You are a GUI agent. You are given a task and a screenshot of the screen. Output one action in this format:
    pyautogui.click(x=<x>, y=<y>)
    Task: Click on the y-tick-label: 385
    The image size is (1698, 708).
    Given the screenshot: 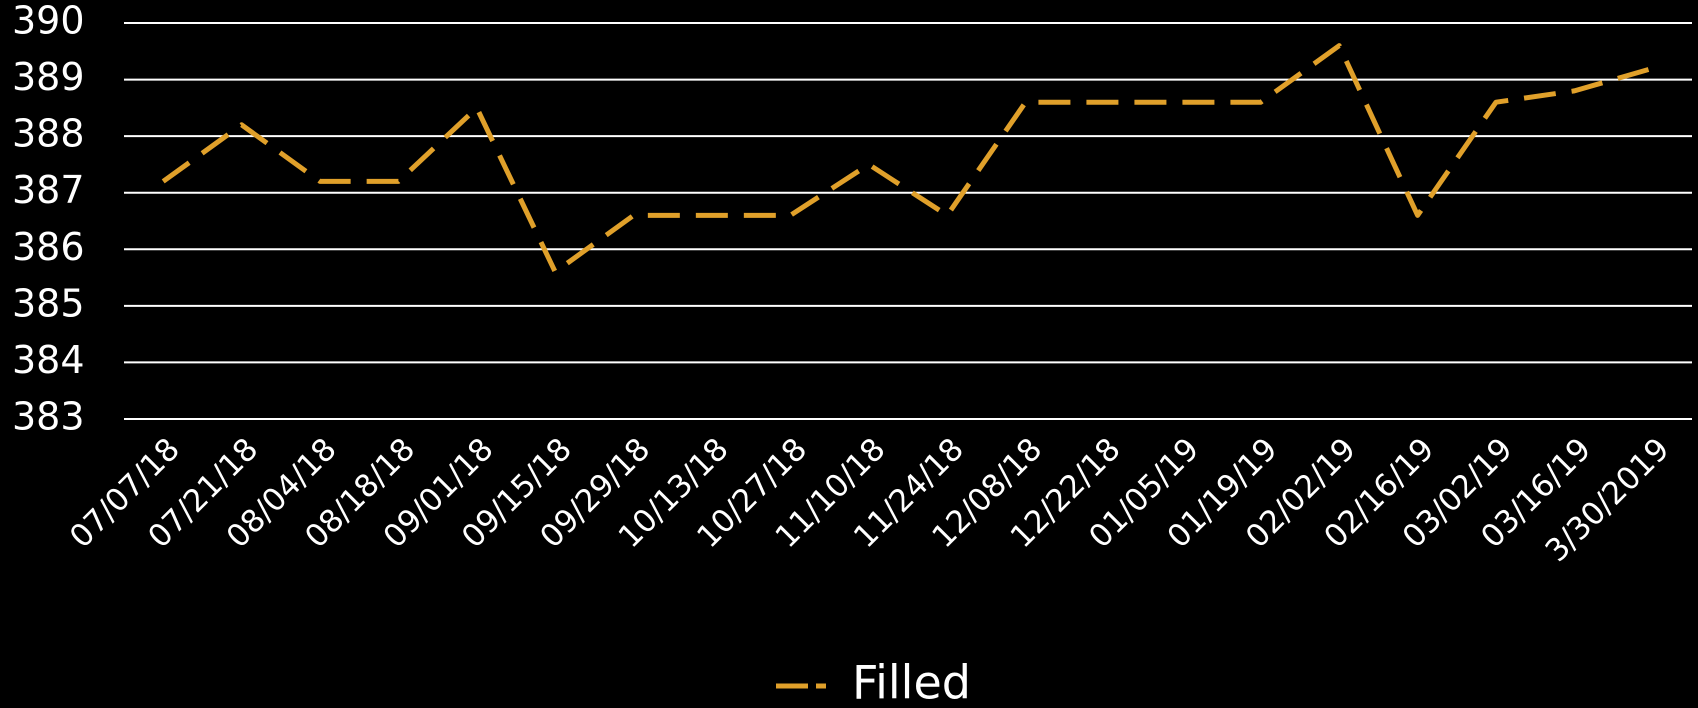 What is the action you would take?
    pyautogui.click(x=48, y=303)
    